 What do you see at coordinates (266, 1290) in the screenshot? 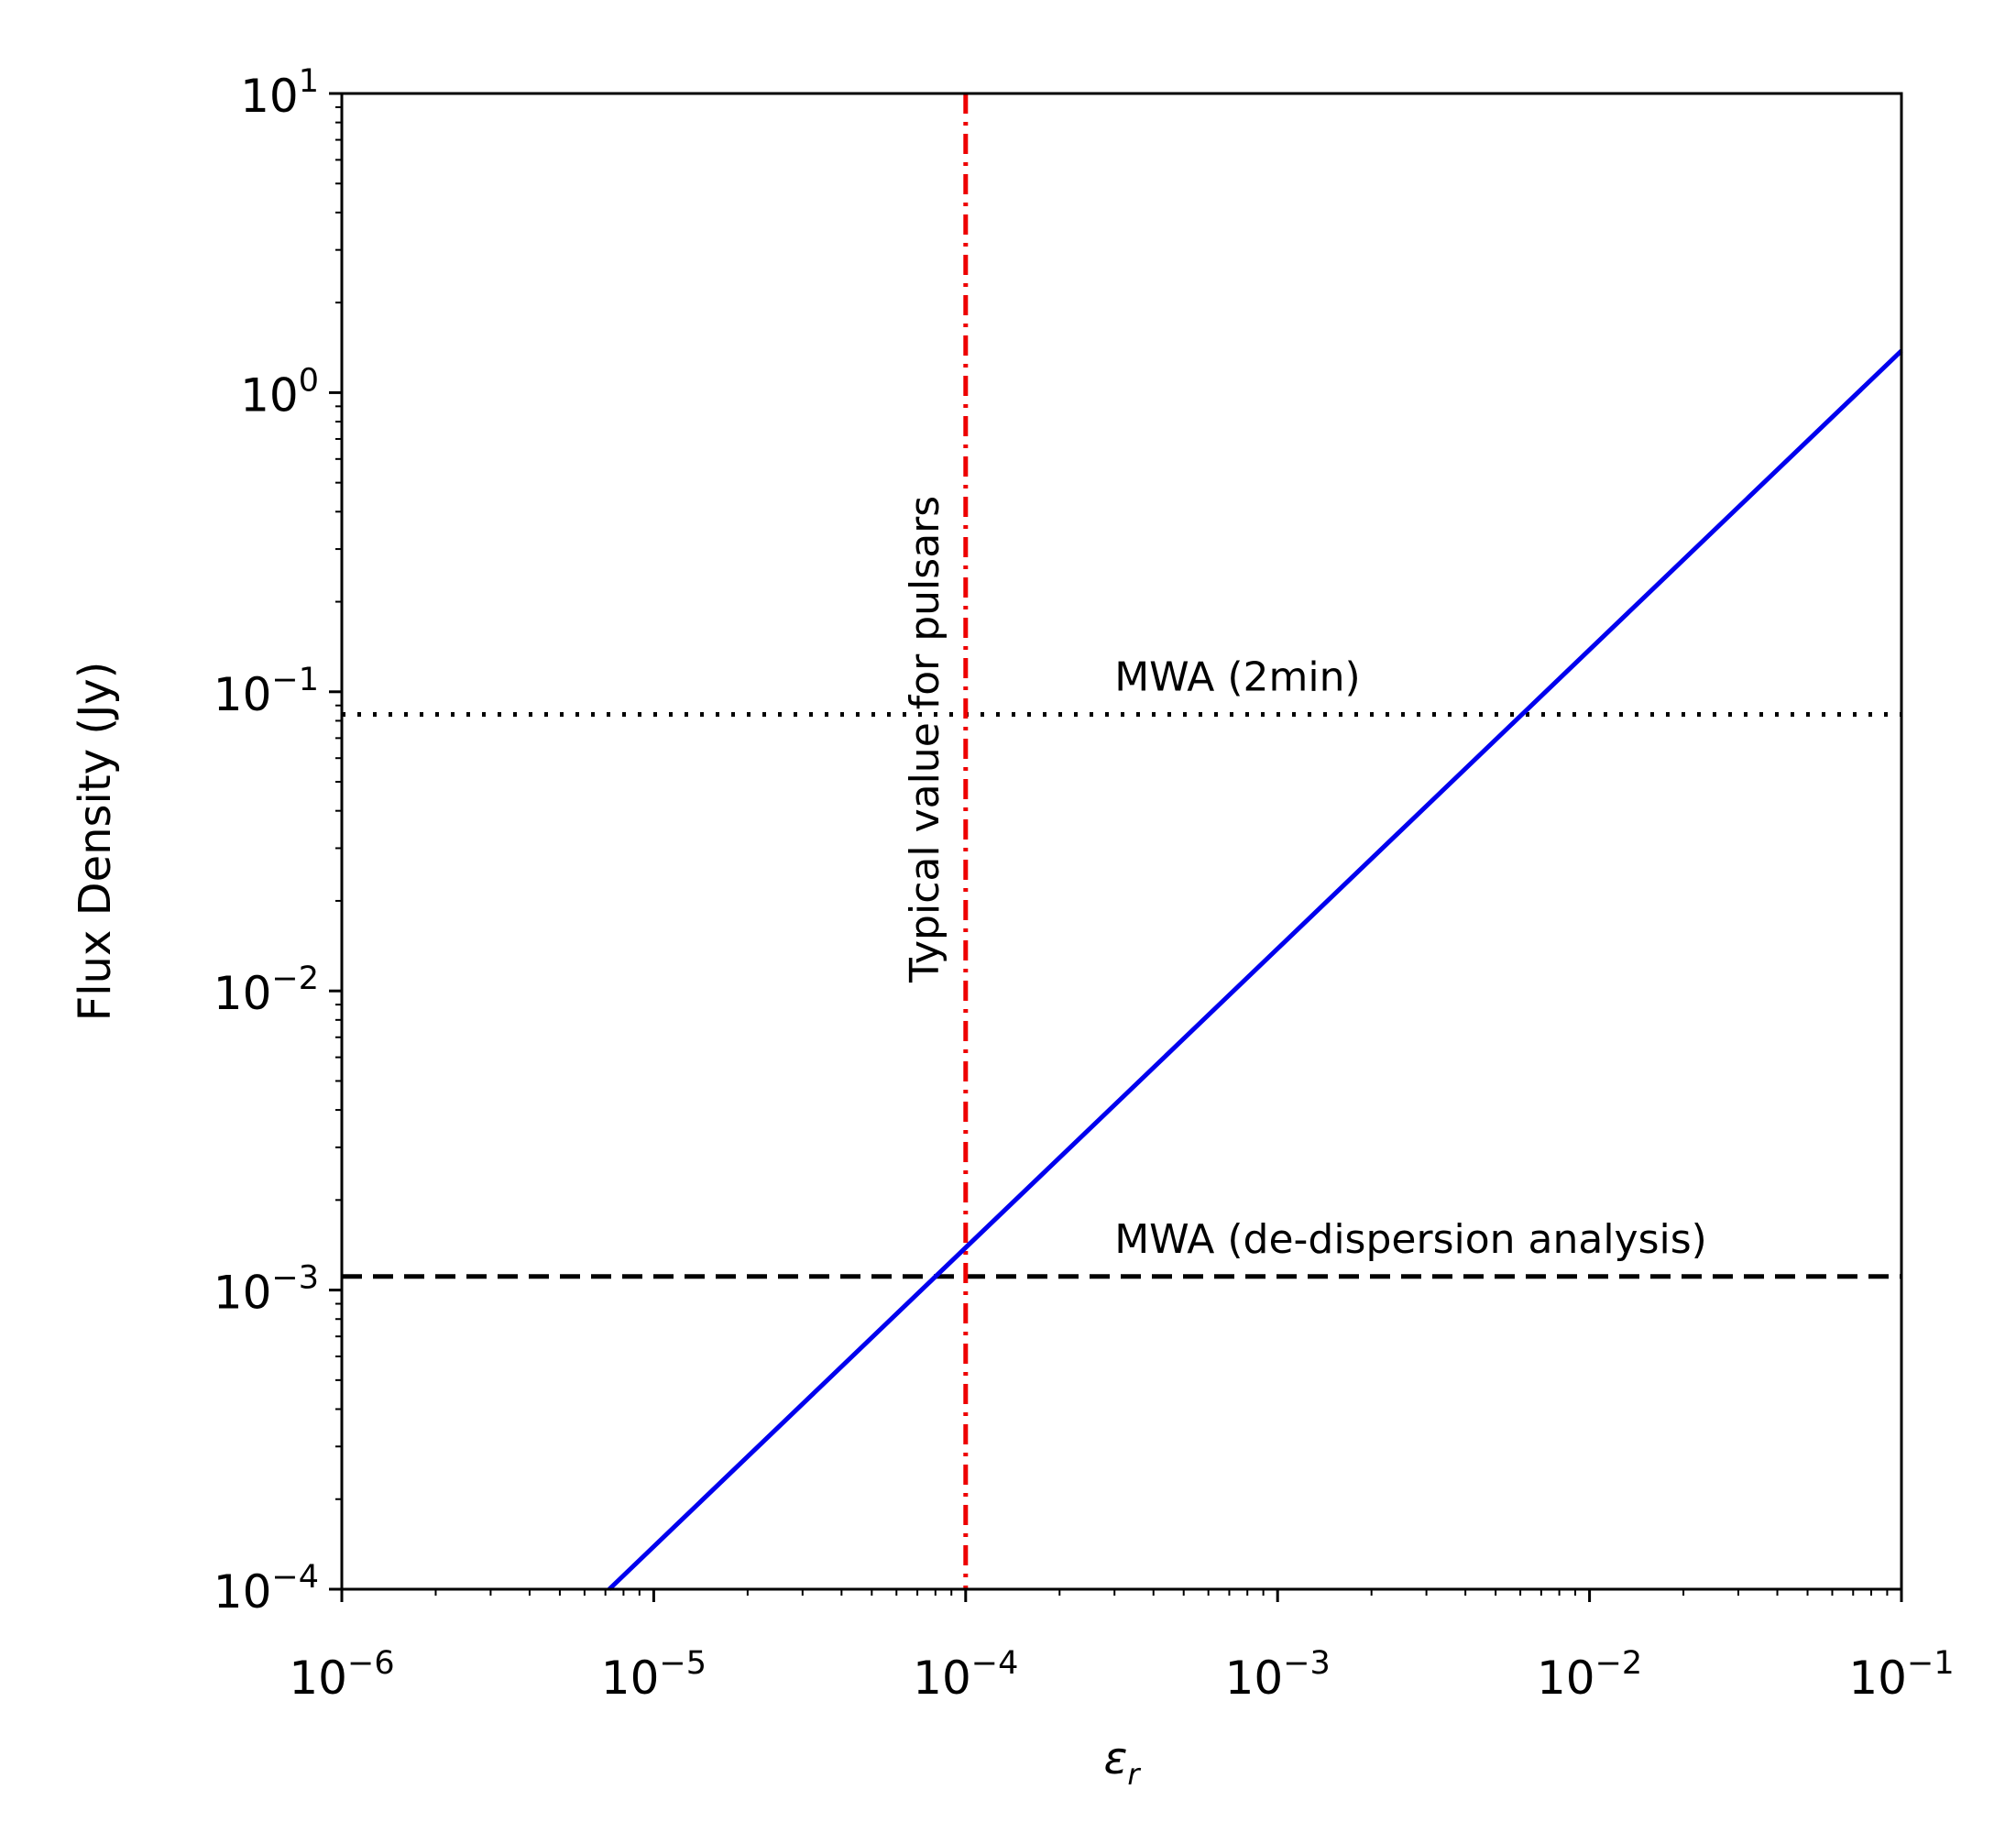
I see `y-tick-label: 10⁻³` at bounding box center [266, 1290].